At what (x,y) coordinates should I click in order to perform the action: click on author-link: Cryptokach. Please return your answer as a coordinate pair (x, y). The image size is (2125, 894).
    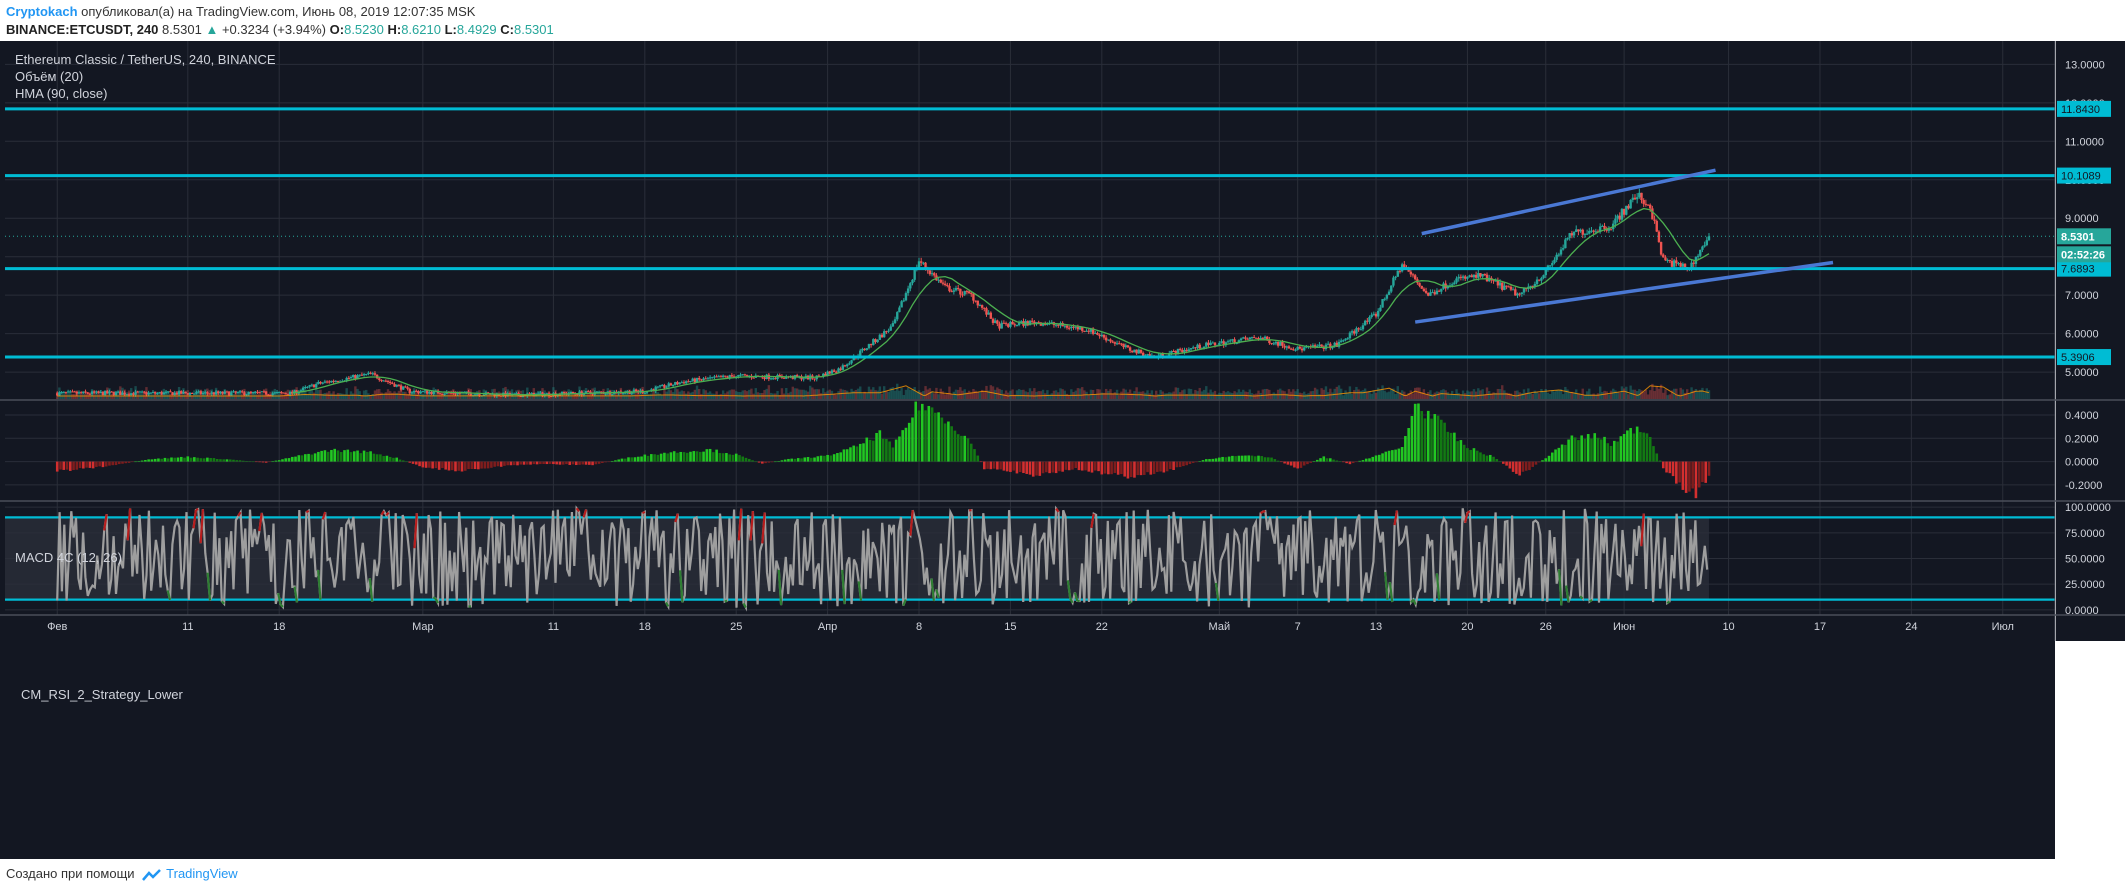
    Looking at the image, I should click on (42, 11).